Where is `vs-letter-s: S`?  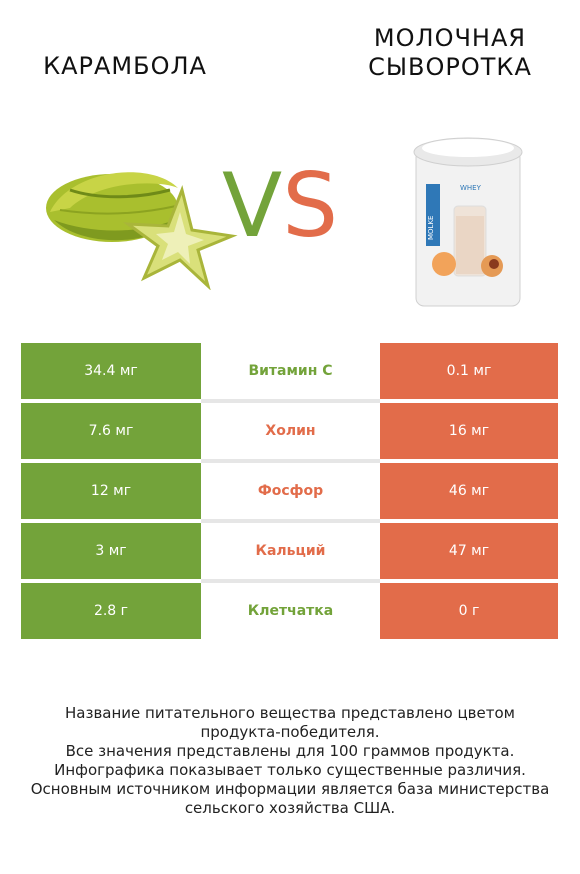 vs-letter-s: S is located at coordinates (310, 205).